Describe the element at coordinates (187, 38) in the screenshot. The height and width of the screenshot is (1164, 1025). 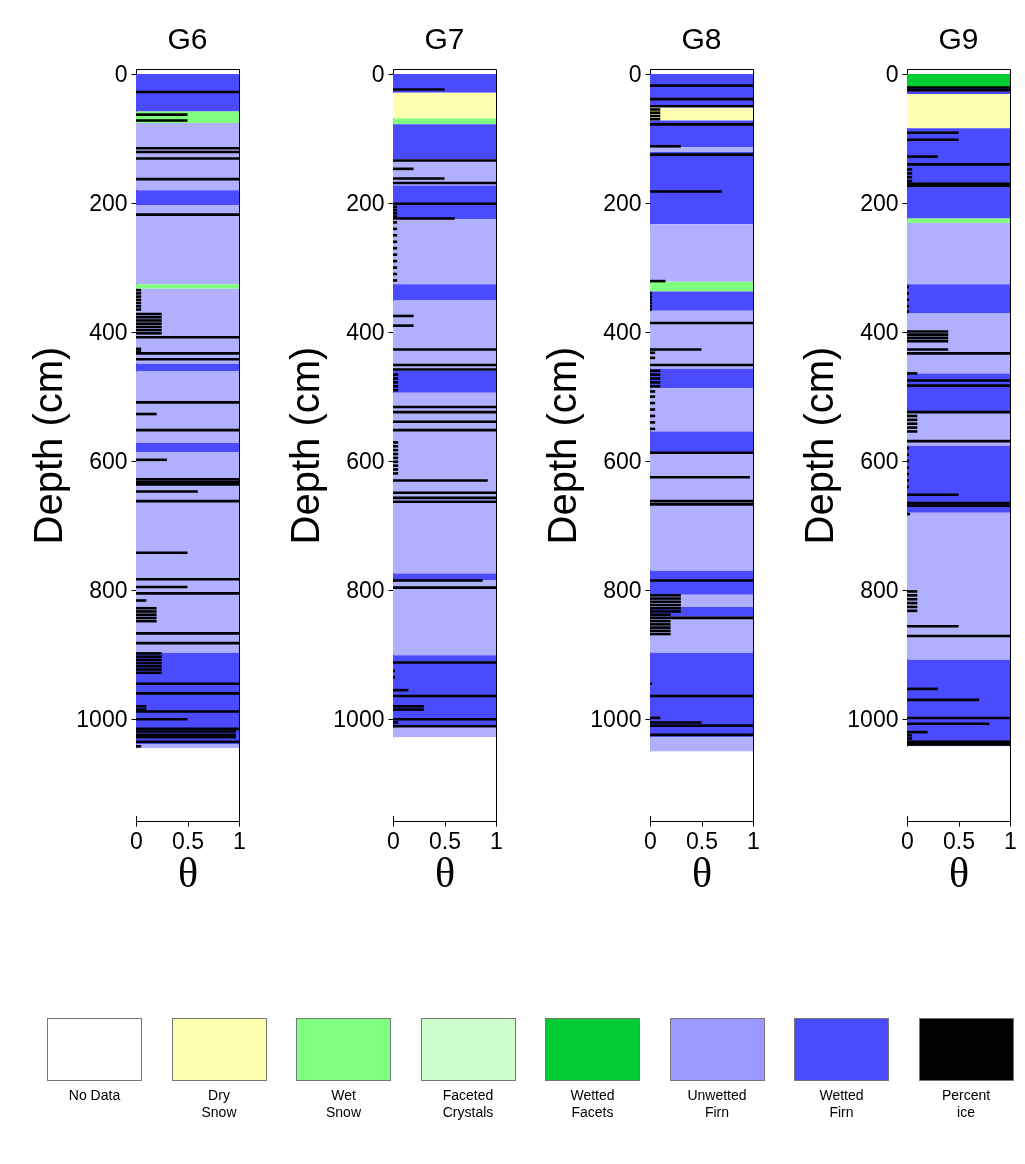
I see `chart-title: G6` at that location.